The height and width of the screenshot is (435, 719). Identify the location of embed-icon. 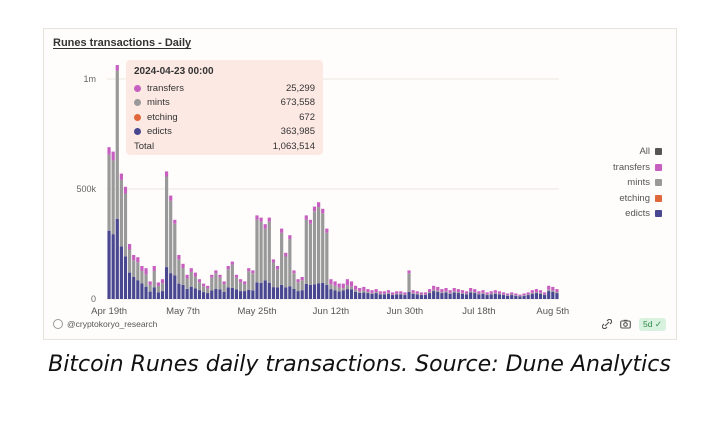
(607, 324).